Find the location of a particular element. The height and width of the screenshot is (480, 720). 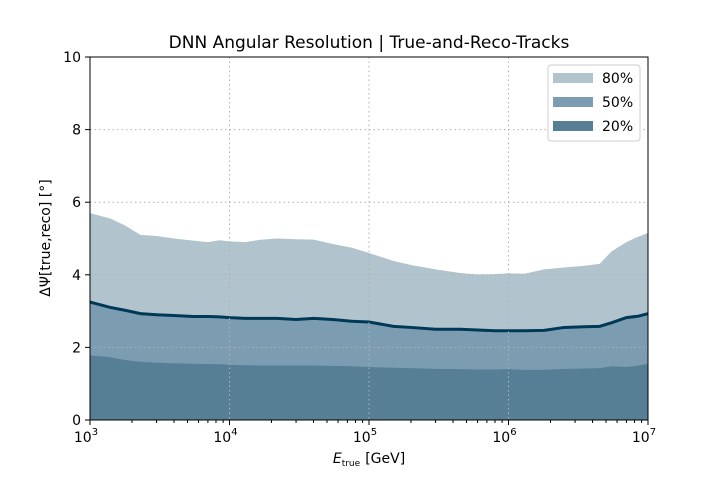

median-layer is located at coordinates (369, 316).